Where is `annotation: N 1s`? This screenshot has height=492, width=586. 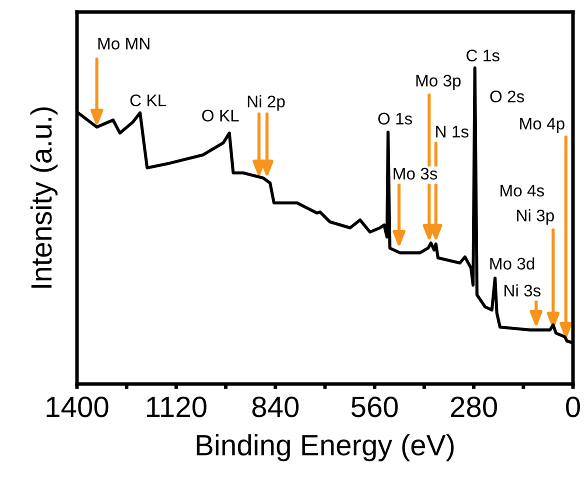
annotation: N 1s is located at coordinates (452, 132).